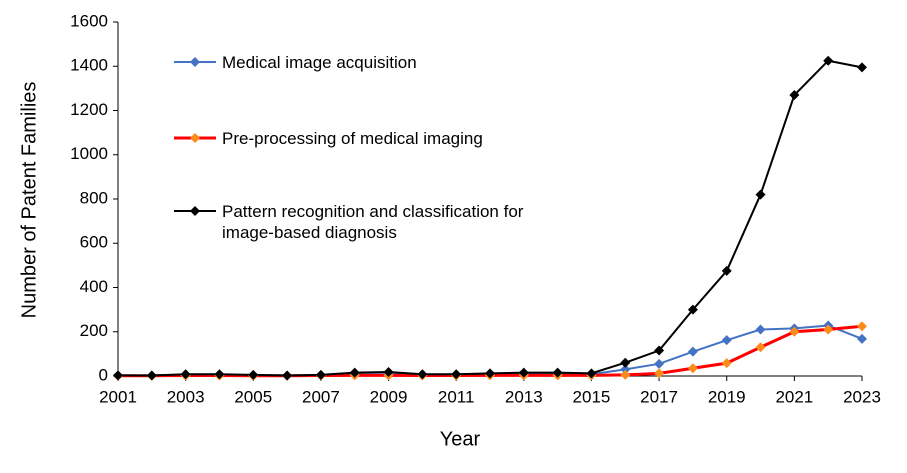 The image size is (907, 473). Describe the element at coordinates (352, 138) in the screenshot. I see `legend-label: Pre-processing of medical imaging` at that location.